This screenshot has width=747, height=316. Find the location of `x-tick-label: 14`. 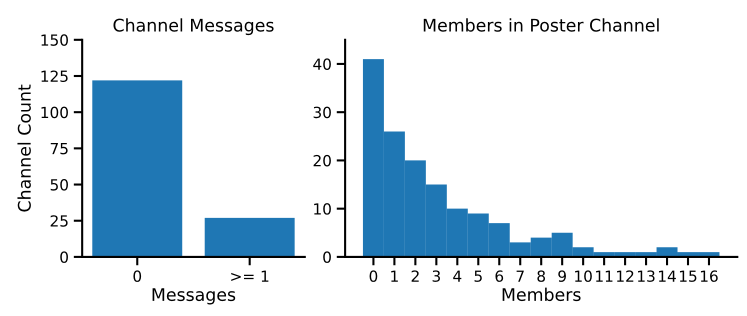

x-tick-label: 14 is located at coordinates (667, 276).